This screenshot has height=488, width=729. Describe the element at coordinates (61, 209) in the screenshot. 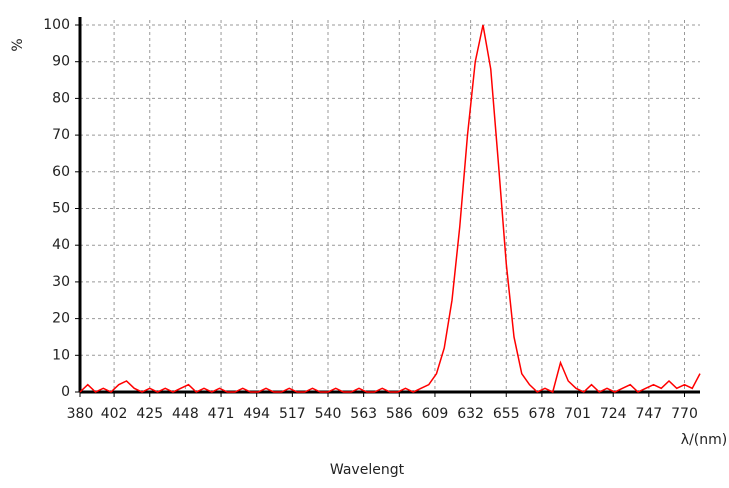

I see `y-tick-label: 50` at that location.